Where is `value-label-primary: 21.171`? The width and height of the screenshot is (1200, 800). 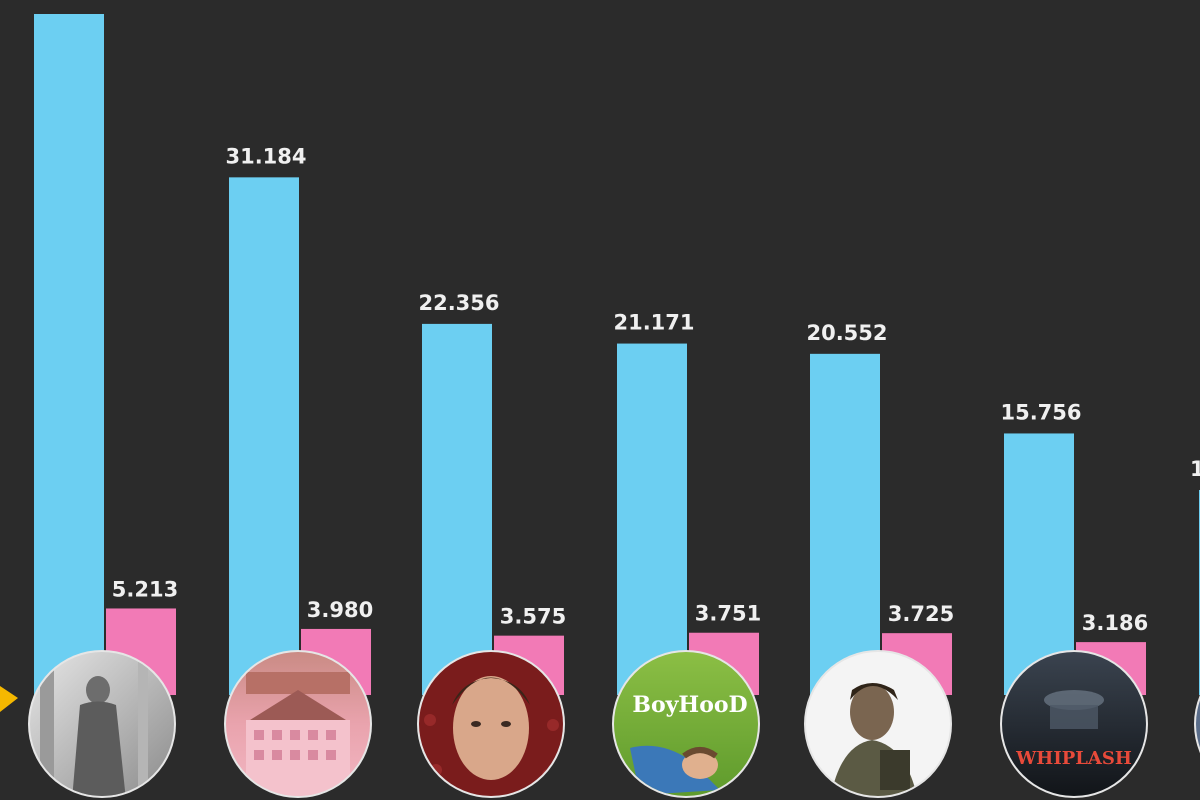
value-label-primary: 21.171 is located at coordinates (653, 323).